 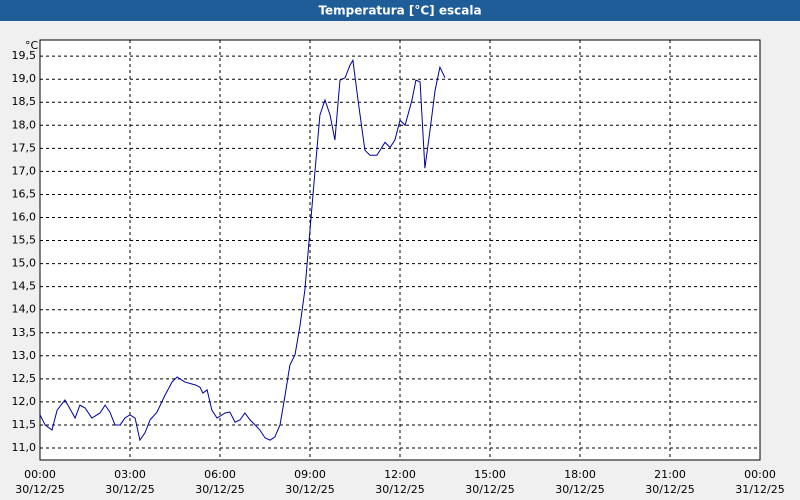 What do you see at coordinates (490, 474) in the screenshot?
I see `x-tick-label: 15:00` at bounding box center [490, 474].